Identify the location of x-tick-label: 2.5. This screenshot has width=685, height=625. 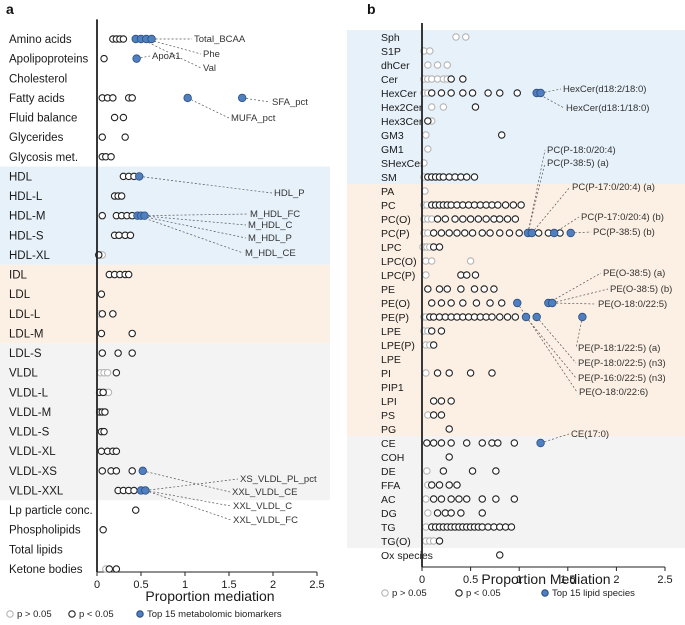
(664, 580).